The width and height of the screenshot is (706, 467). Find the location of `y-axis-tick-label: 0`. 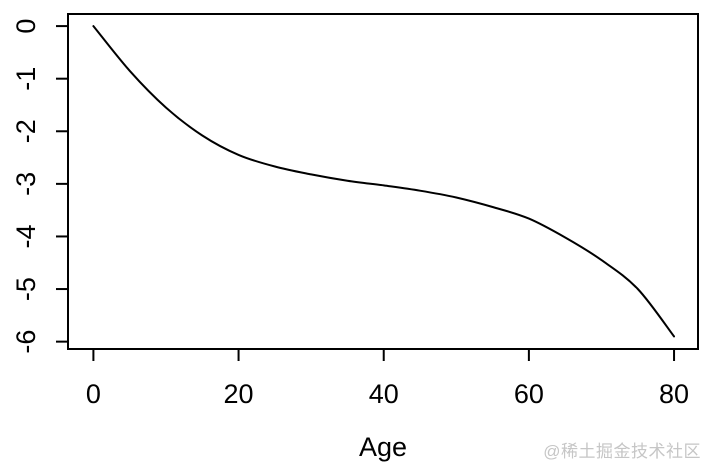

y-axis-tick-label: 0 is located at coordinates (26, 26).